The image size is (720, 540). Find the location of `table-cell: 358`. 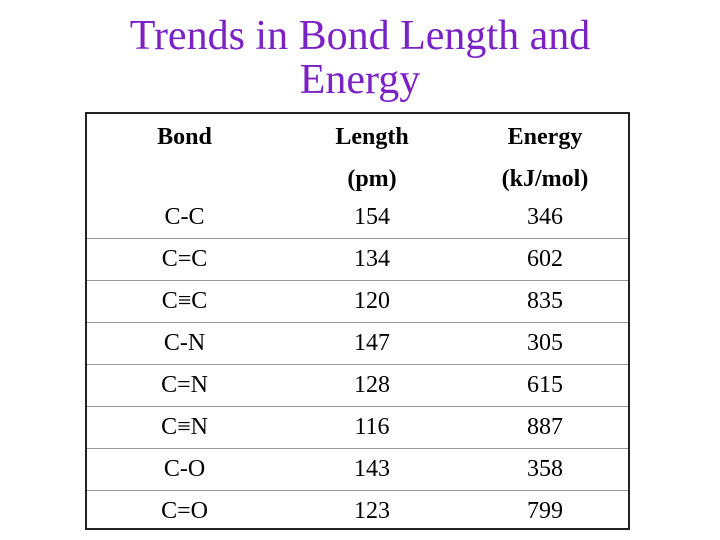

table-cell: 358 is located at coordinates (545, 469).